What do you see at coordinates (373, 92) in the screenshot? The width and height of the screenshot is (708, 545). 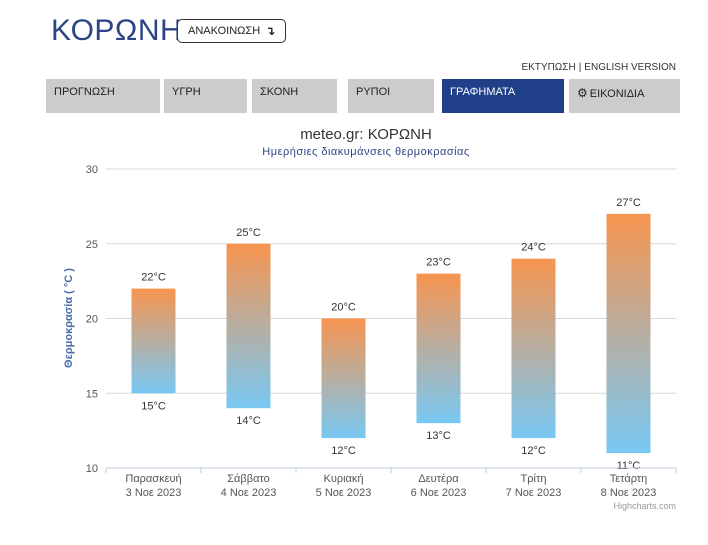 I see `tab-label: ΡΥΠΟΙ` at bounding box center [373, 92].